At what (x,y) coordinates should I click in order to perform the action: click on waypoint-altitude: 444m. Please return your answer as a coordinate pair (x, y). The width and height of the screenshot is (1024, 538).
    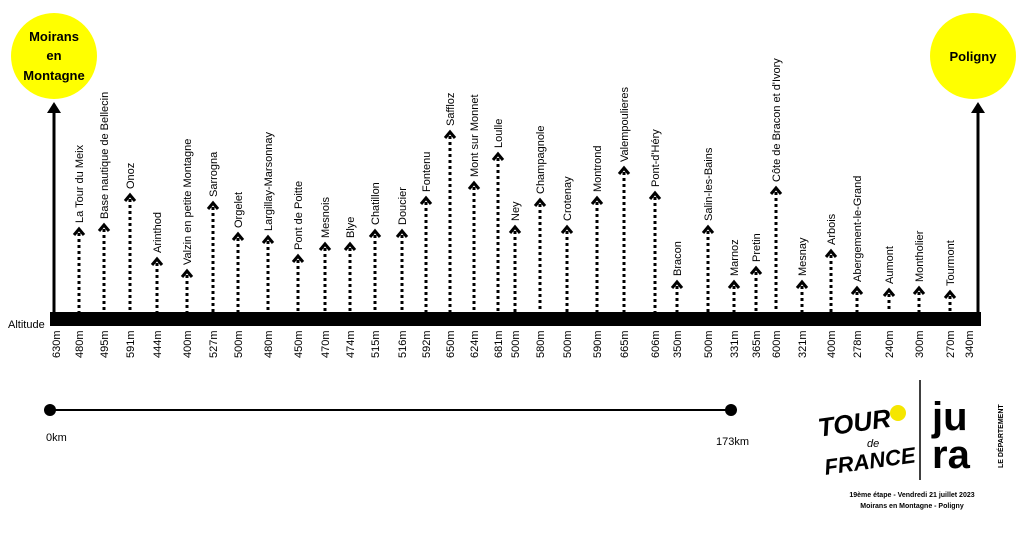
    Looking at the image, I should click on (158, 344).